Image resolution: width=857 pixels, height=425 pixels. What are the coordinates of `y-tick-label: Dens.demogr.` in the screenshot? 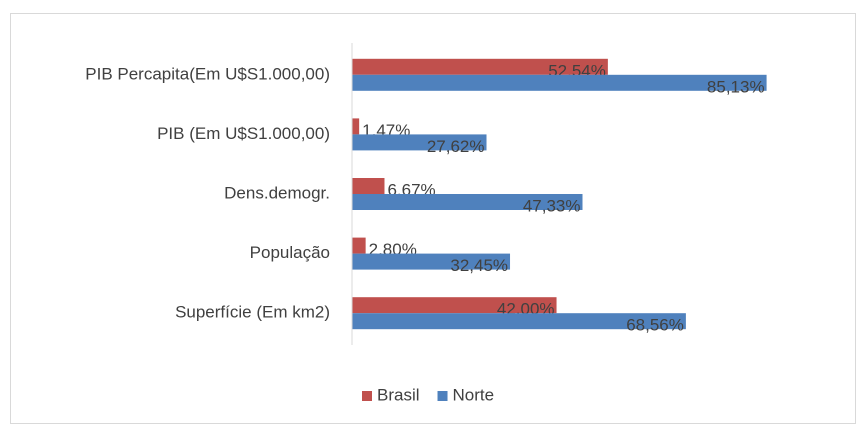 It's located at (277, 192).